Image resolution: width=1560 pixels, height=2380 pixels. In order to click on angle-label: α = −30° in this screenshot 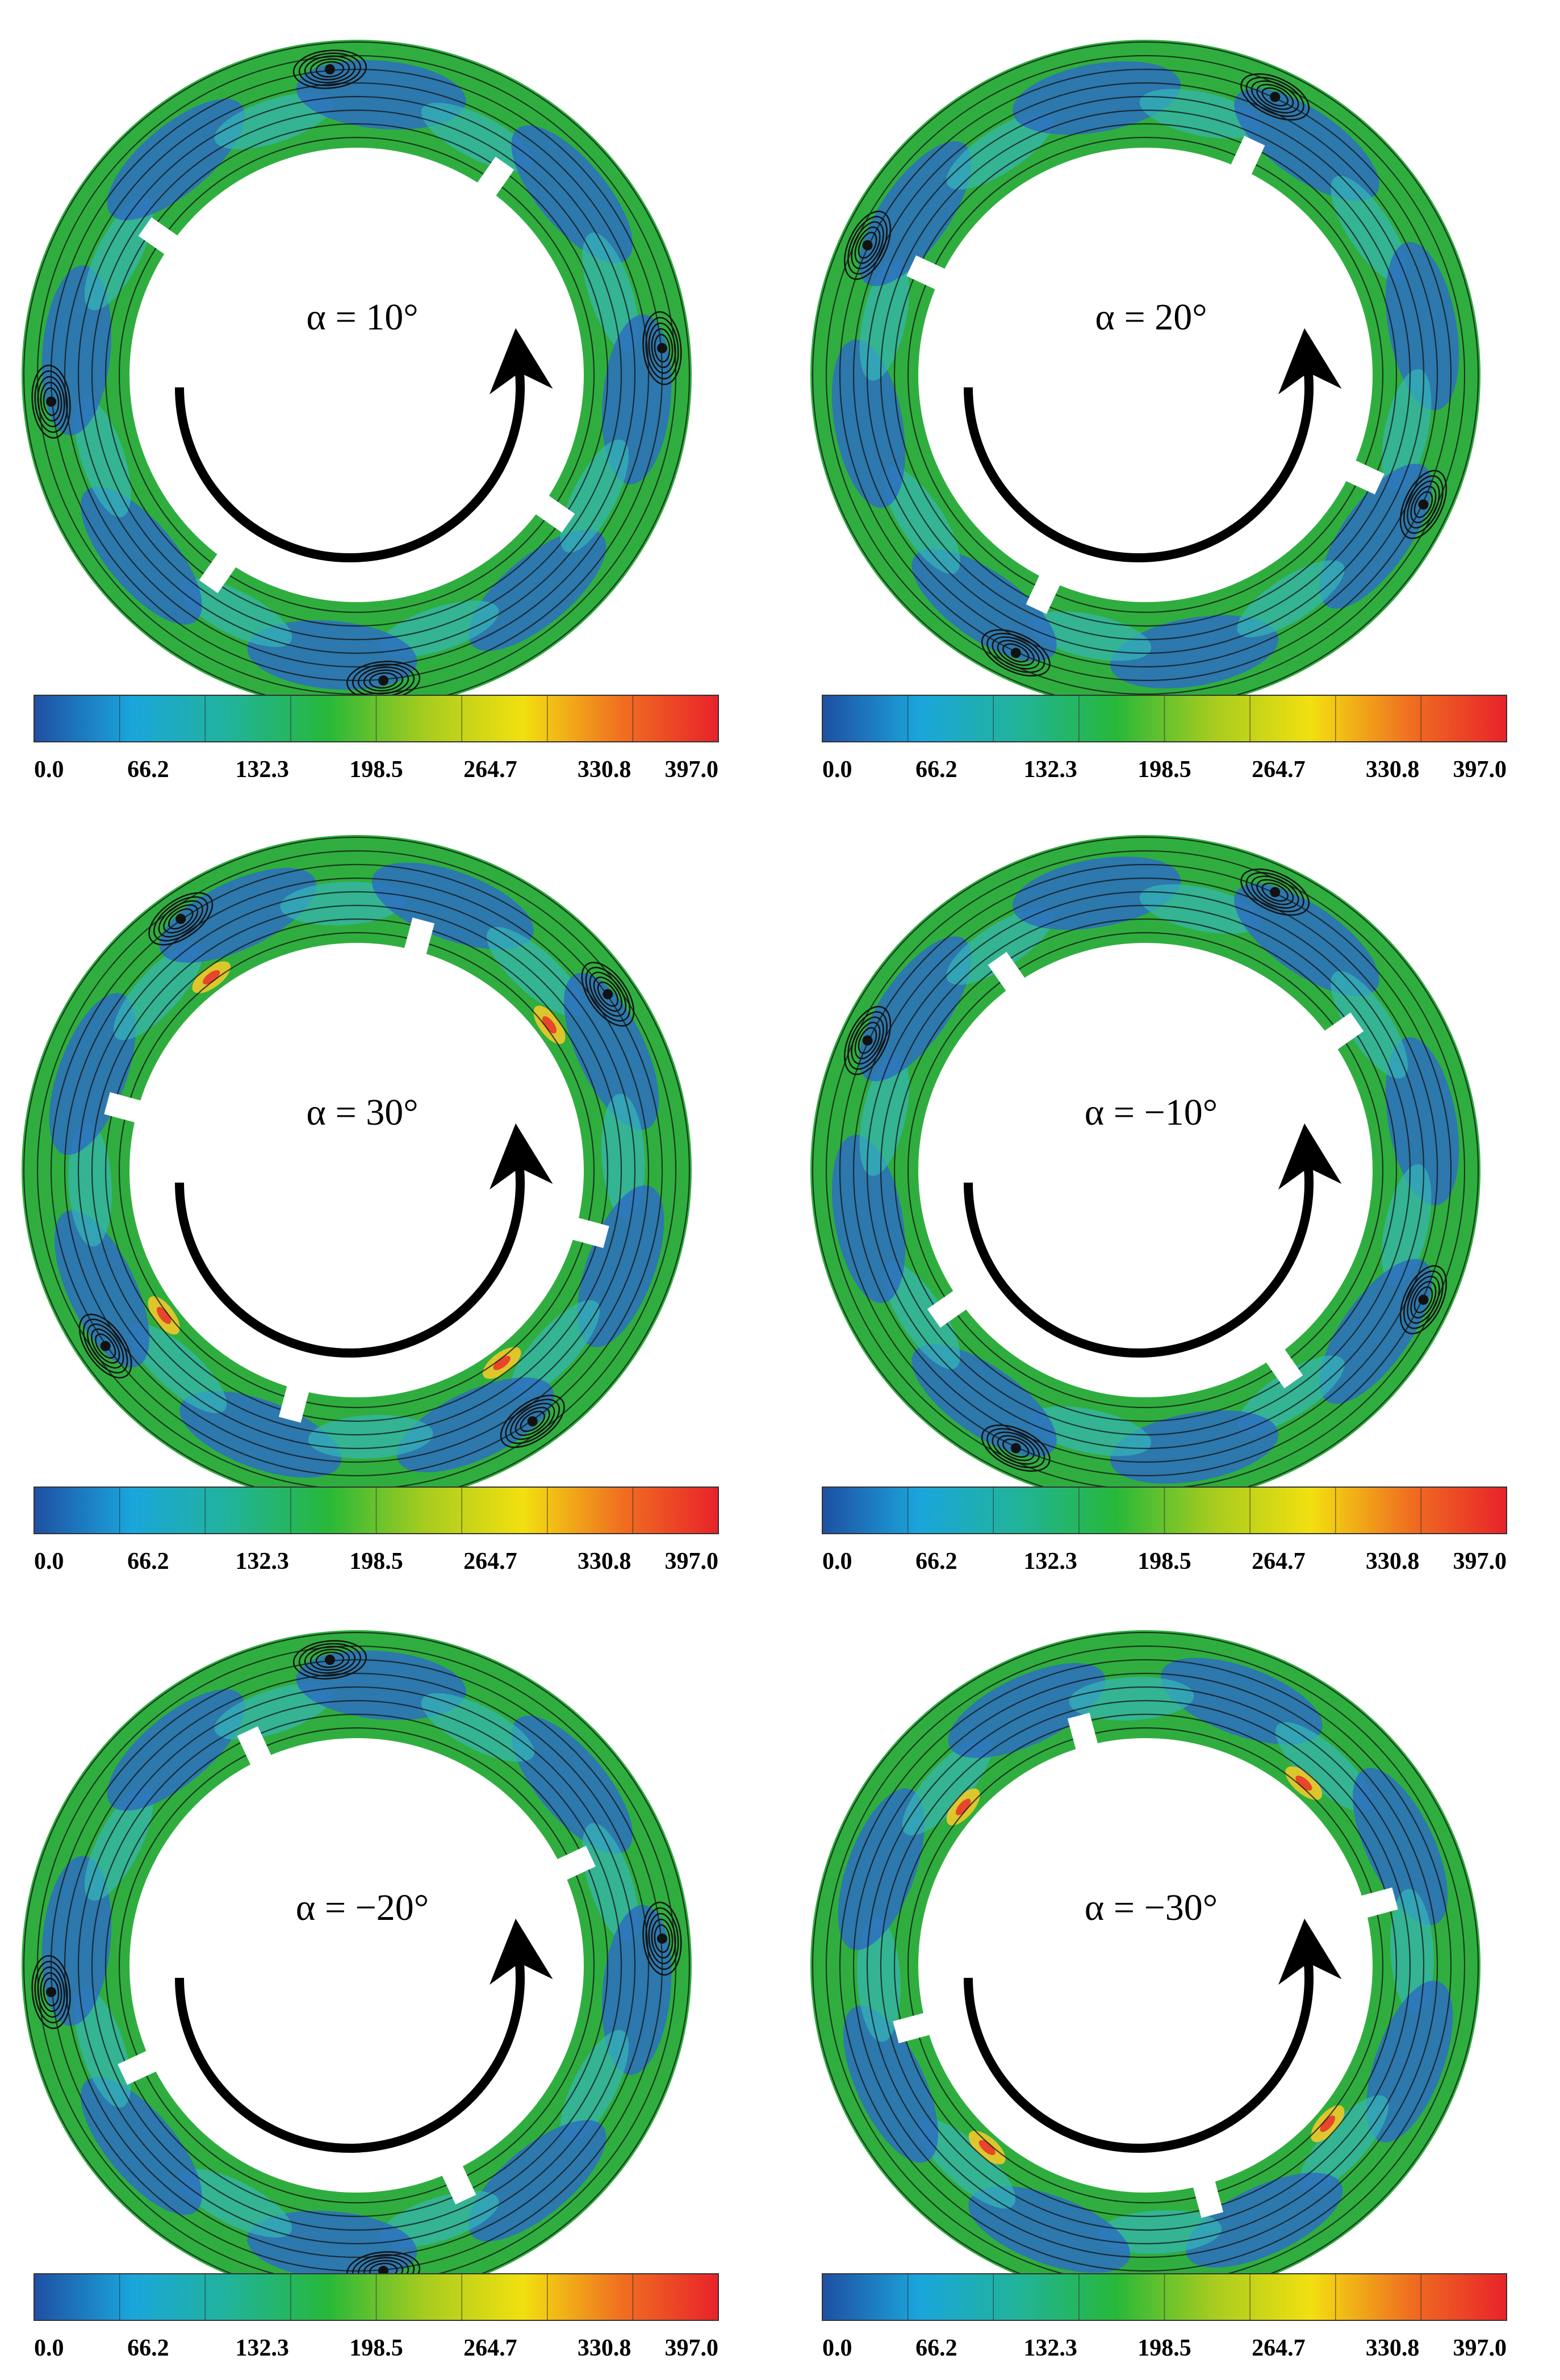, I will do `click(1151, 1908)`.